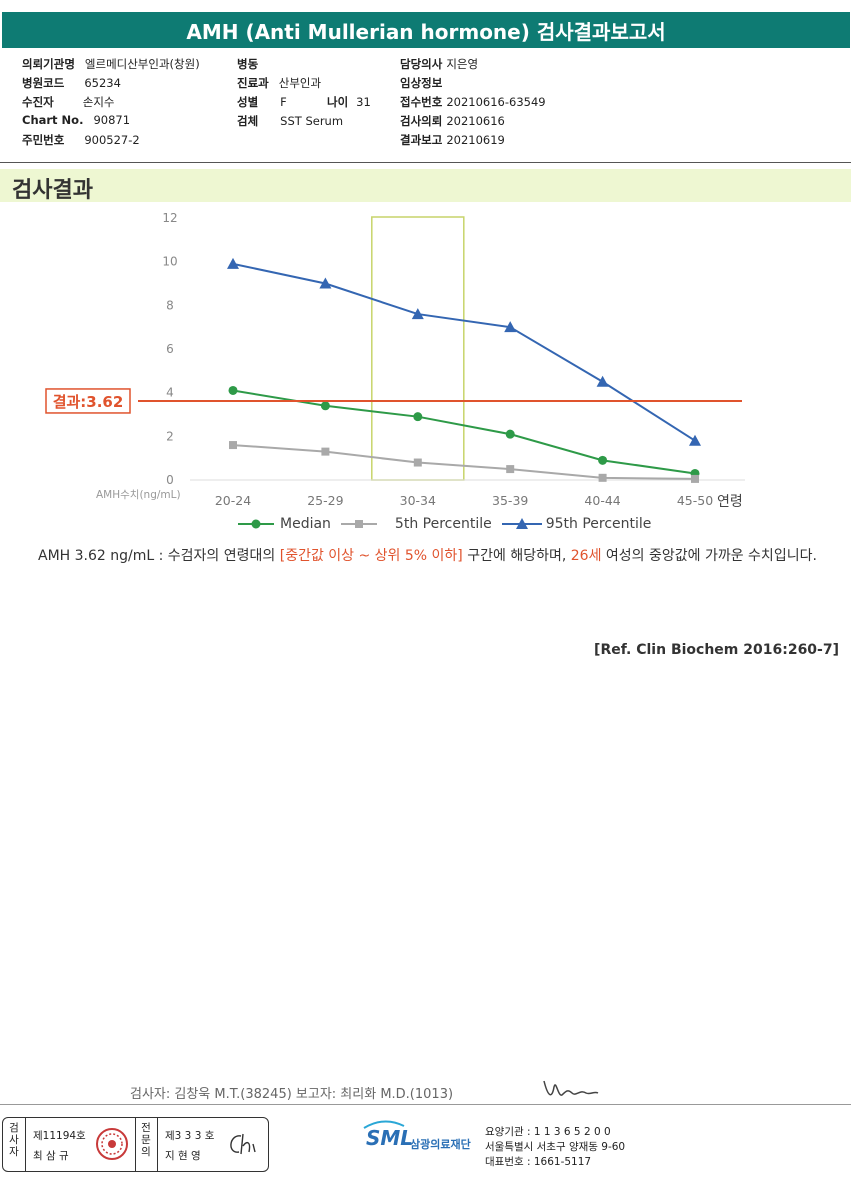  Describe the element at coordinates (325, 500) in the screenshot. I see `x-tick-label: 25-29` at that location.